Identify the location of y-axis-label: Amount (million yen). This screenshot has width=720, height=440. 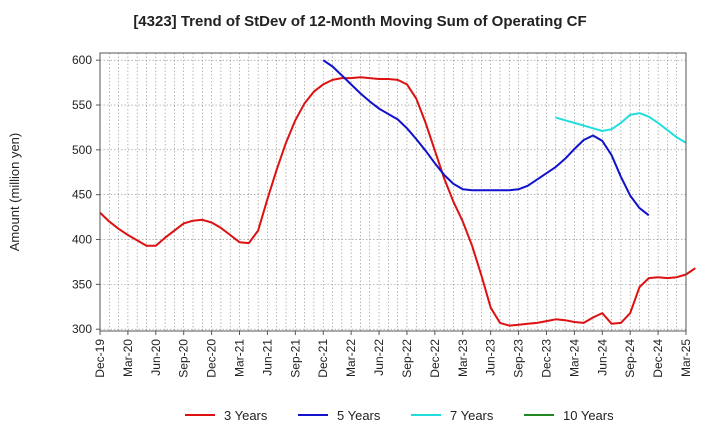
(14, 192).